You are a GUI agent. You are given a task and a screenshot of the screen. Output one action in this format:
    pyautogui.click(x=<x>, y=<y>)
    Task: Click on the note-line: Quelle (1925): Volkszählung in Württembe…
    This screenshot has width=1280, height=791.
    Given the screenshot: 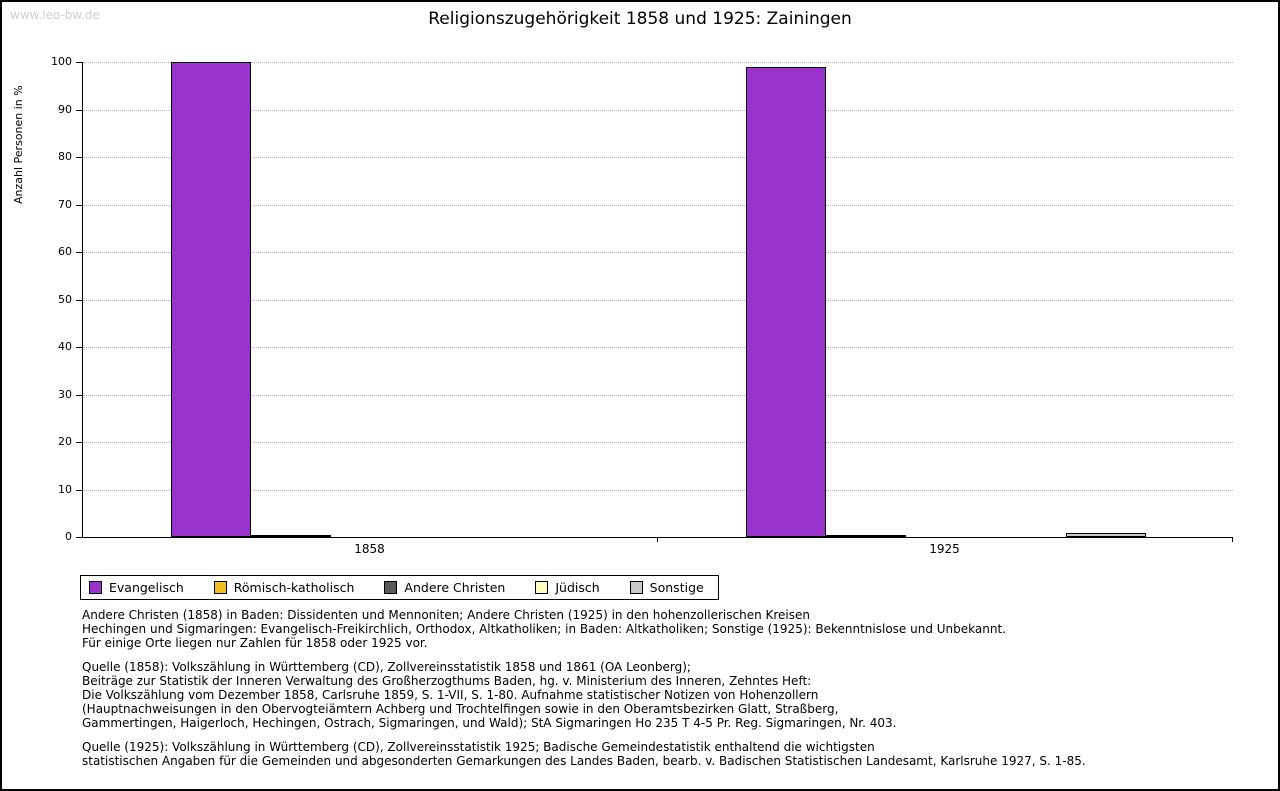 What is the action you would take?
    pyautogui.click(x=478, y=747)
    